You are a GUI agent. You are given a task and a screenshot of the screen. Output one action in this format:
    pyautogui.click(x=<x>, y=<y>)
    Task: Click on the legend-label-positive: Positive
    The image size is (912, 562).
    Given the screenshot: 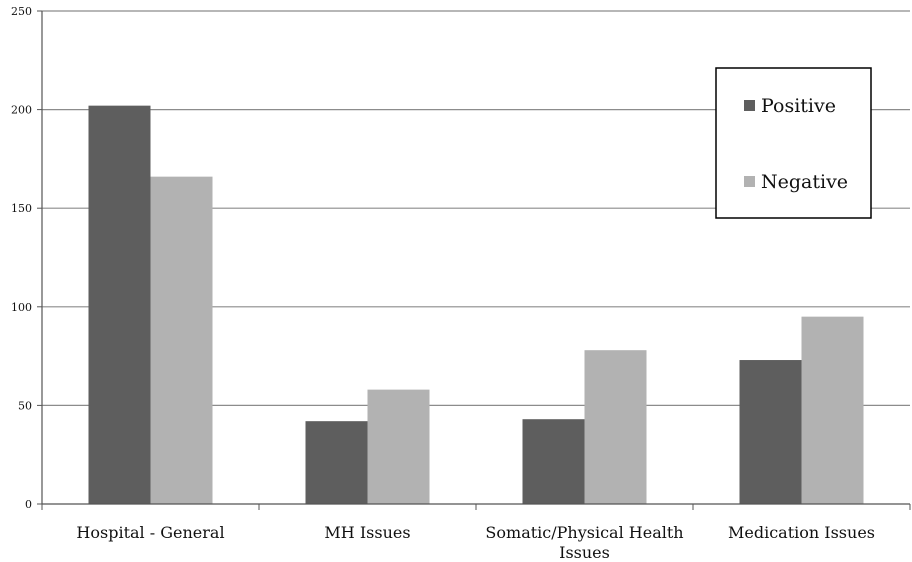 What is the action you would take?
    pyautogui.click(x=798, y=106)
    